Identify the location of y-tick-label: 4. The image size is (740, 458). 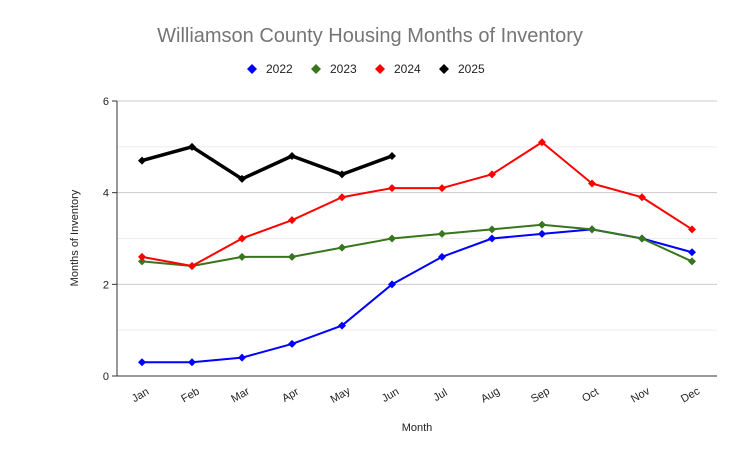
(106, 194).